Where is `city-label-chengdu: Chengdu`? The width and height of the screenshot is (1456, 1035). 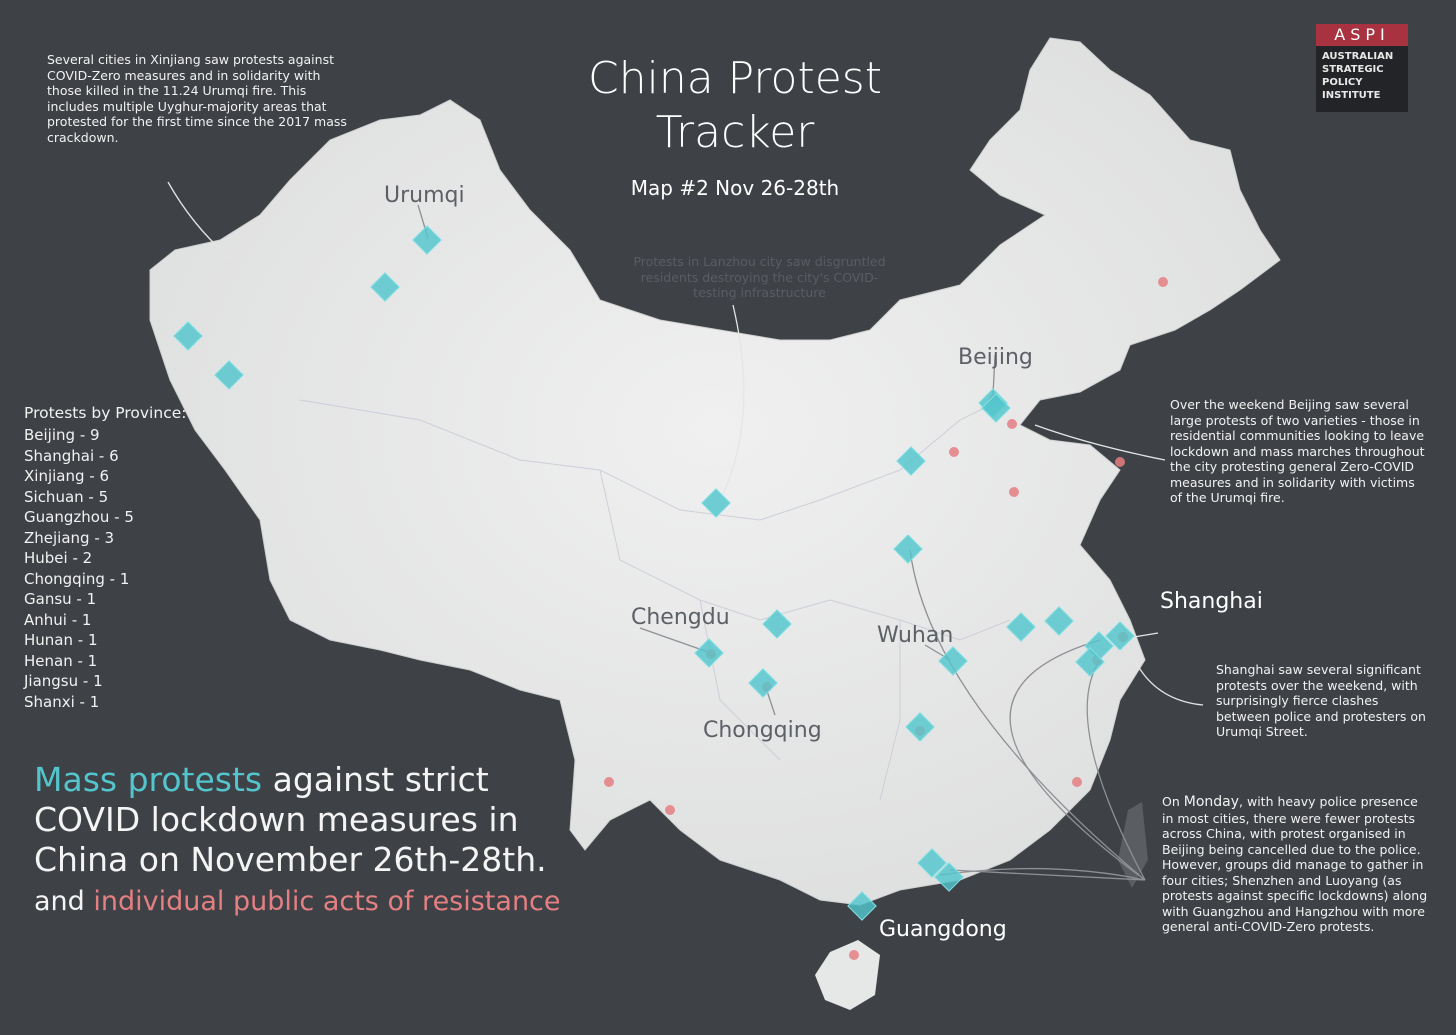 city-label-chengdu: Chengdu is located at coordinates (680, 617).